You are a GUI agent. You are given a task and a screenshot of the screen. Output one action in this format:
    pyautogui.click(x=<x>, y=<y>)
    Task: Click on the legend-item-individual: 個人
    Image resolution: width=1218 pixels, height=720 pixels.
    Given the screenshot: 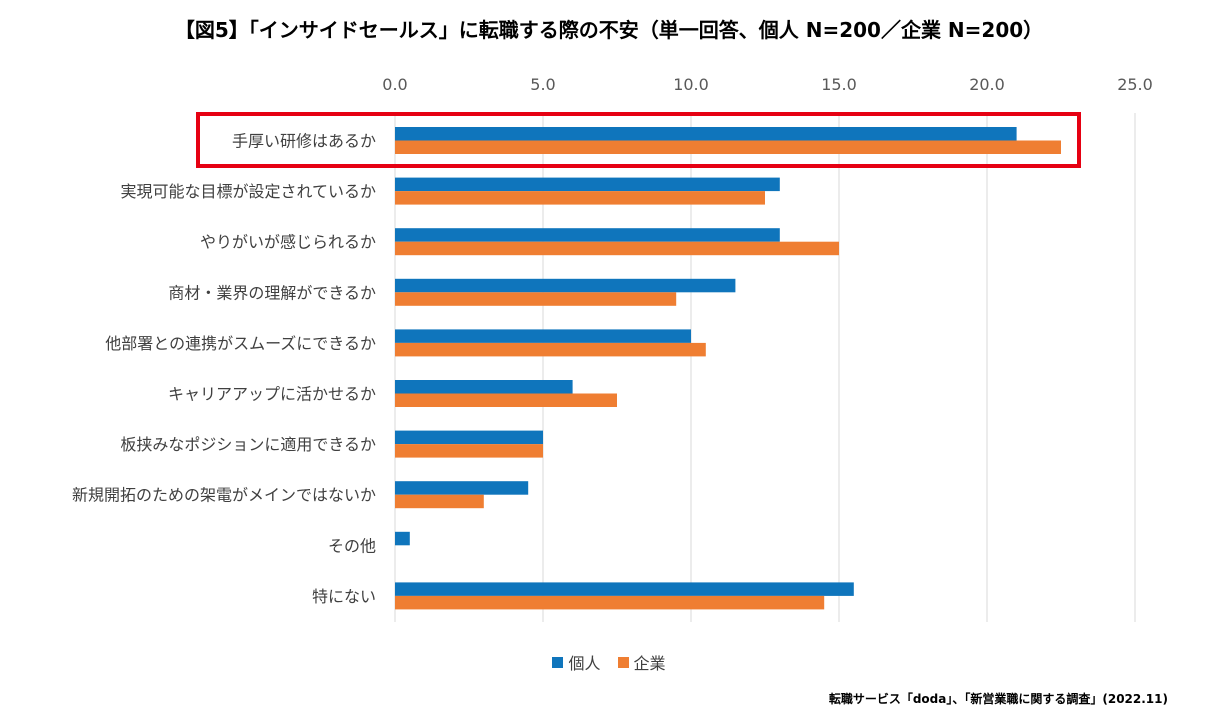 What is the action you would take?
    pyautogui.click(x=576, y=662)
    